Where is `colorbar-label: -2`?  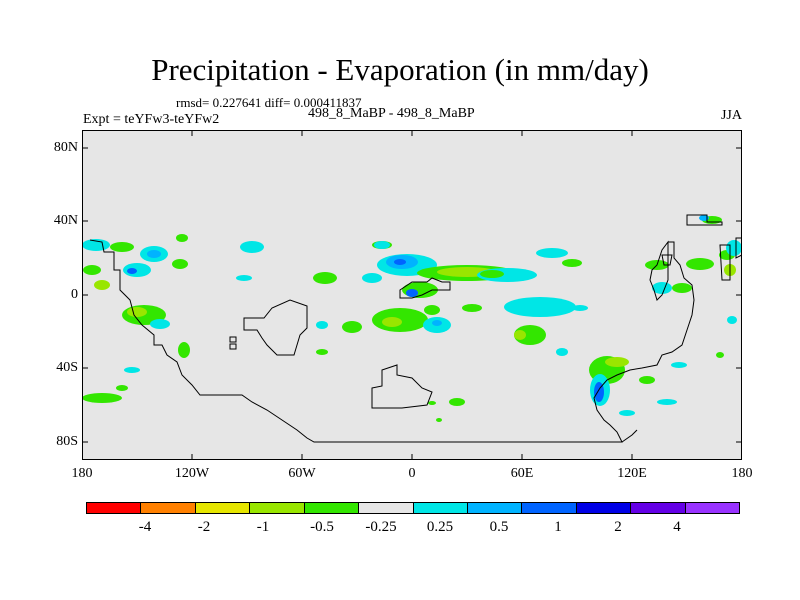 colorbar-label: -2 is located at coordinates (204, 527).